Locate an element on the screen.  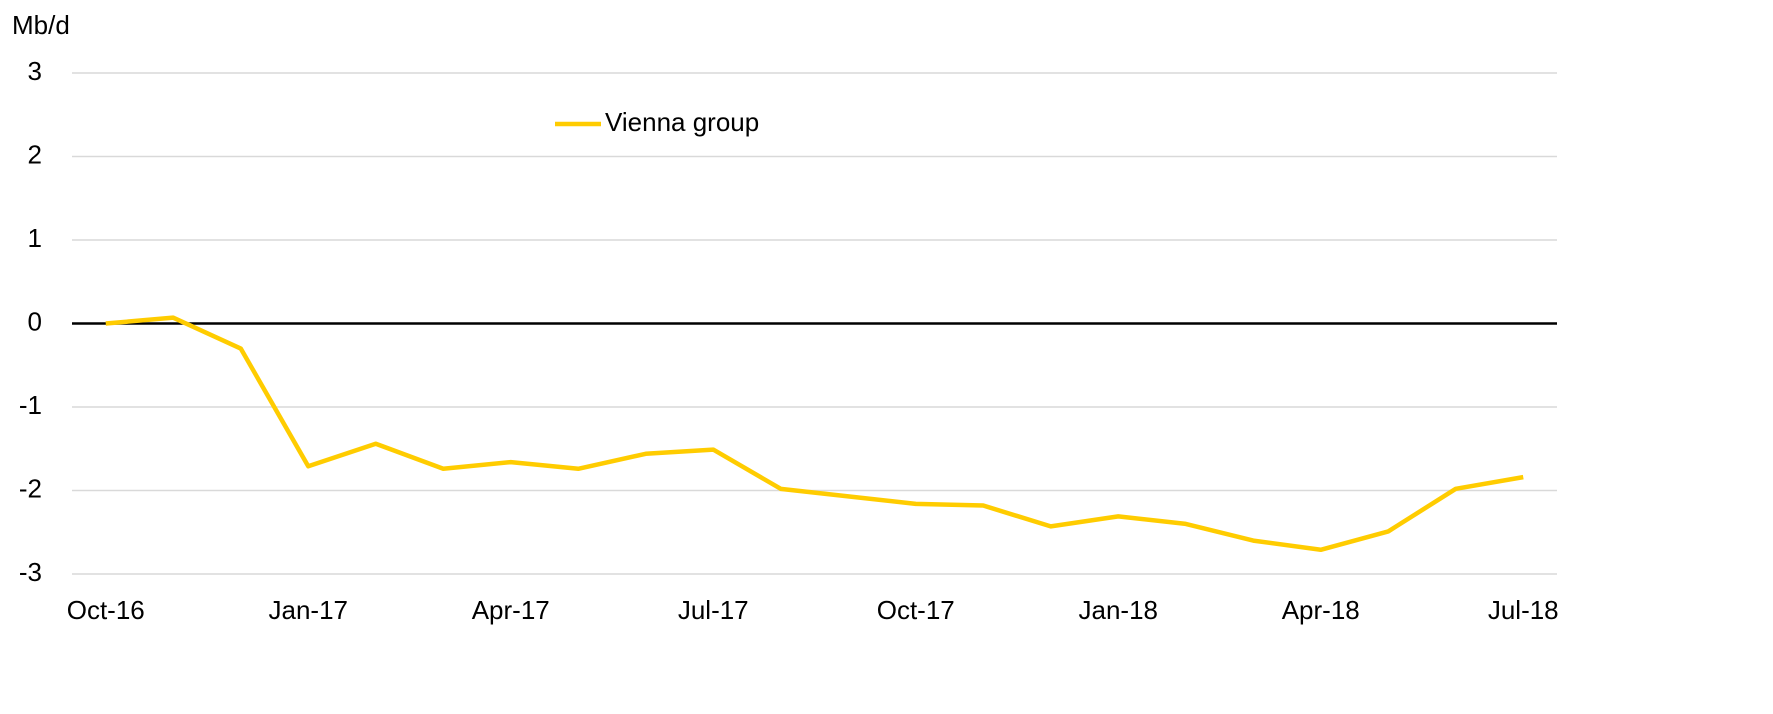
legend-label: Vienna group is located at coordinates (682, 122).